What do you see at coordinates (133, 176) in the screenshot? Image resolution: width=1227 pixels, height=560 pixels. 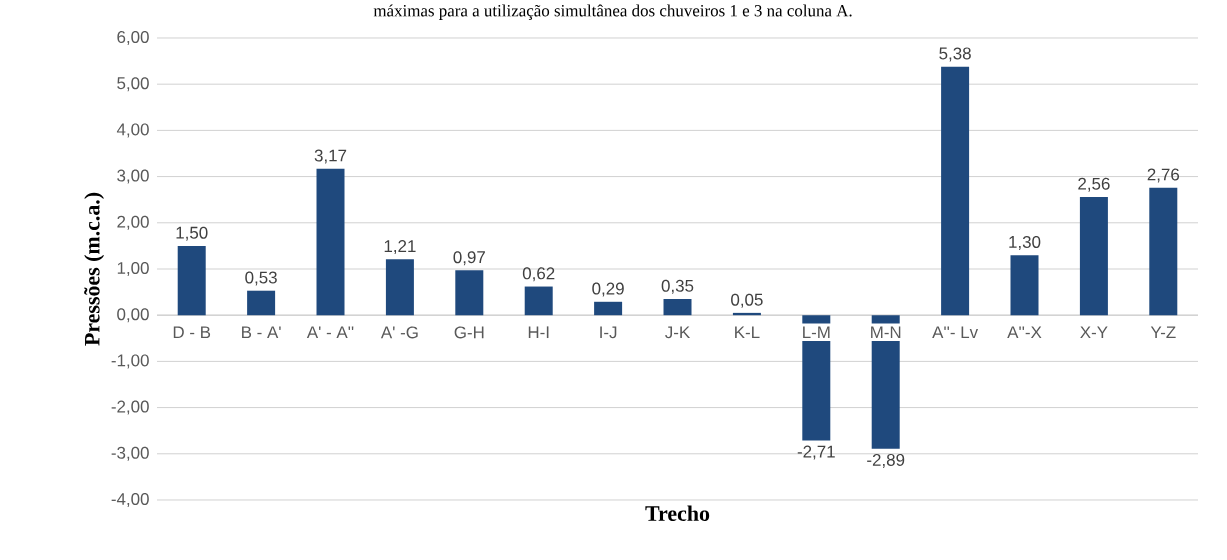 I see `y-tick-label: 3,00` at bounding box center [133, 176].